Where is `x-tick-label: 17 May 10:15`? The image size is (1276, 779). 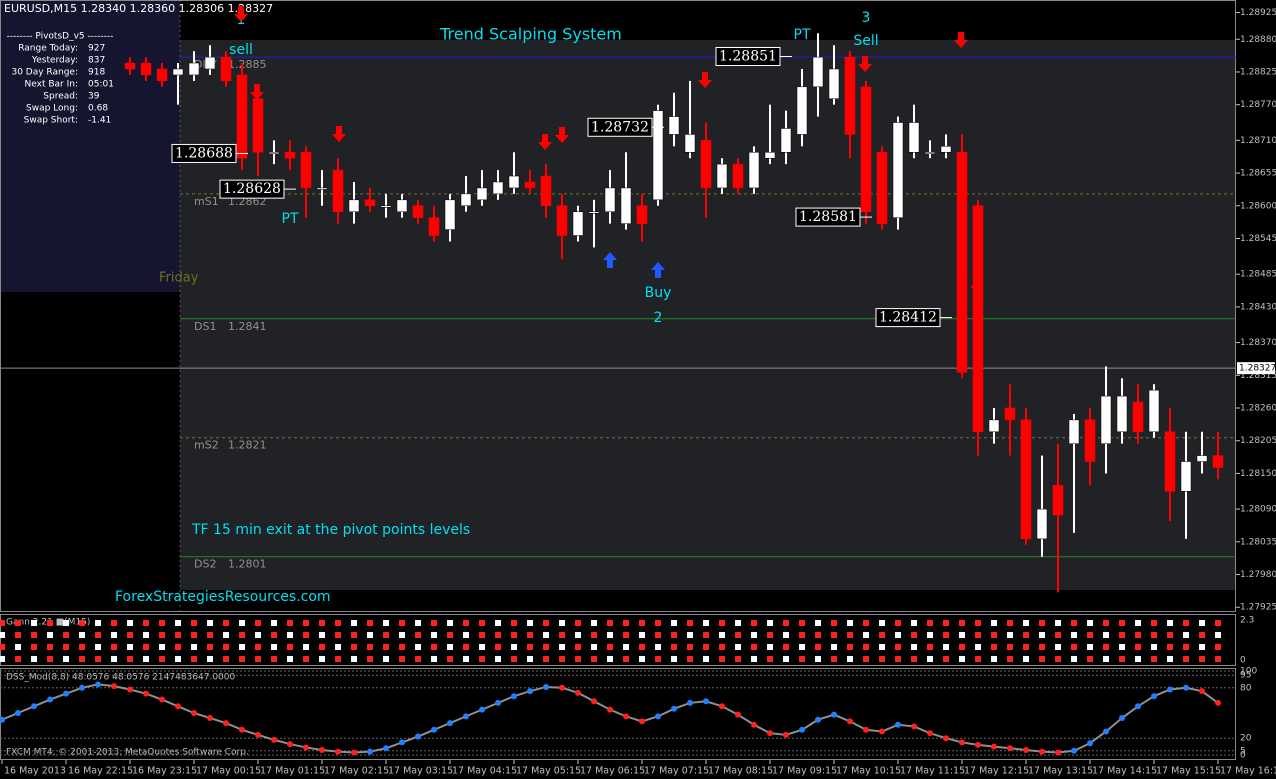 x-tick-label: 17 May 10:15 is located at coordinates (868, 771).